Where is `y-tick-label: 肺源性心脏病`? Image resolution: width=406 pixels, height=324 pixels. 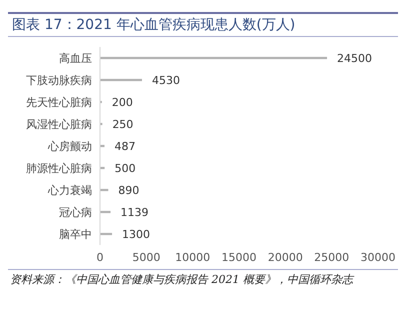
y-tick-label: 肺源性心脏病 is located at coordinates (59, 168).